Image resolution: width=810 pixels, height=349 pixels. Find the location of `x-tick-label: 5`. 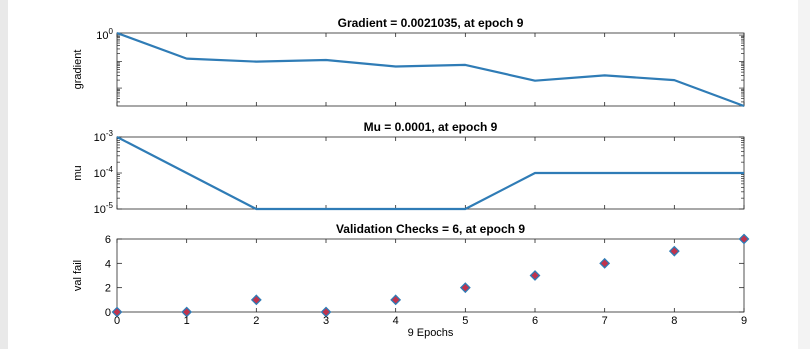

x-tick-label: 5 is located at coordinates (465, 321).